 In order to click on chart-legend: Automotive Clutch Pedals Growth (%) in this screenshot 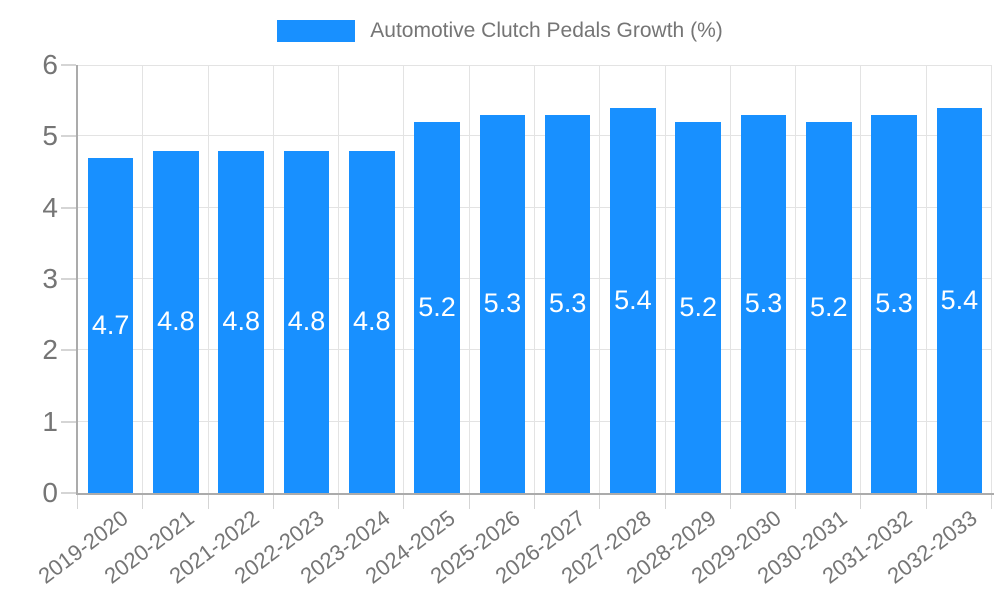, I will do `click(500, 31)`.